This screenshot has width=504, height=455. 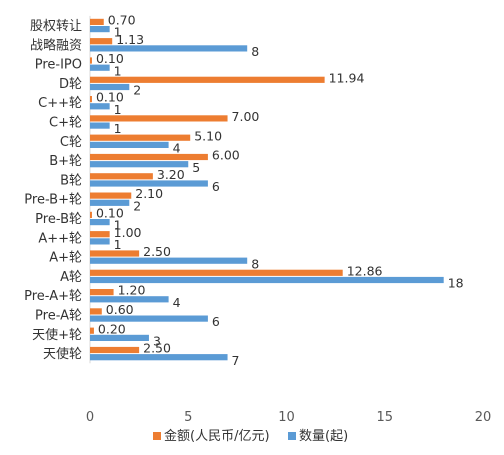 I want to click on category-label: A+轮, so click(x=65, y=258).